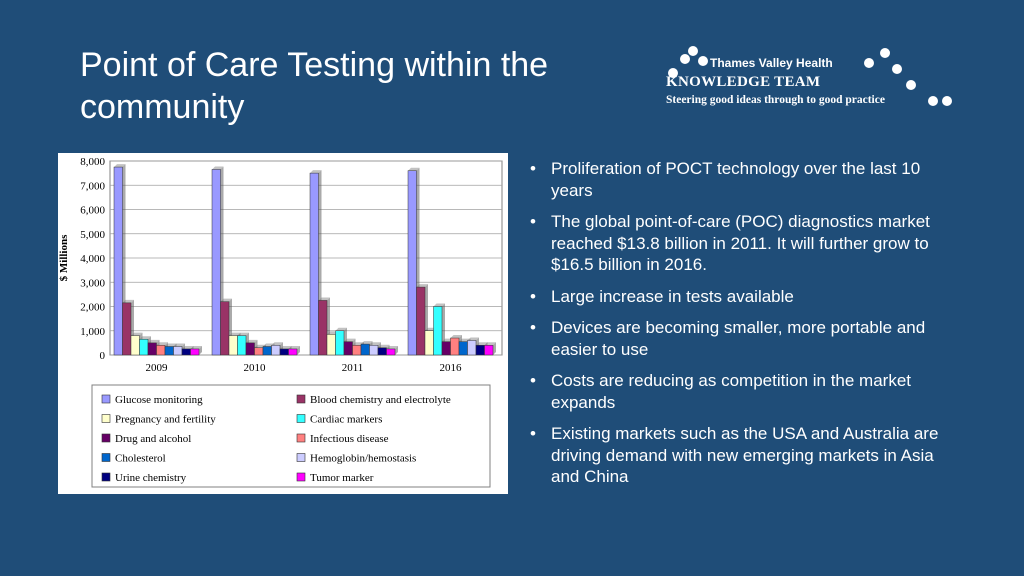  Describe the element at coordinates (92, 211) in the screenshot. I see `y-tick-label: 6,000` at that location.